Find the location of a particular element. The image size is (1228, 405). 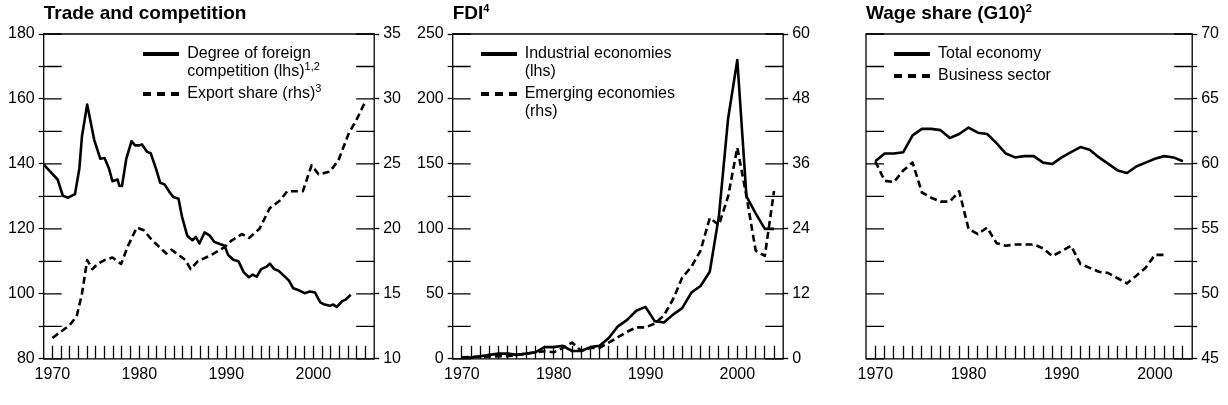

y2-tick-label: 20 is located at coordinates (392, 228).